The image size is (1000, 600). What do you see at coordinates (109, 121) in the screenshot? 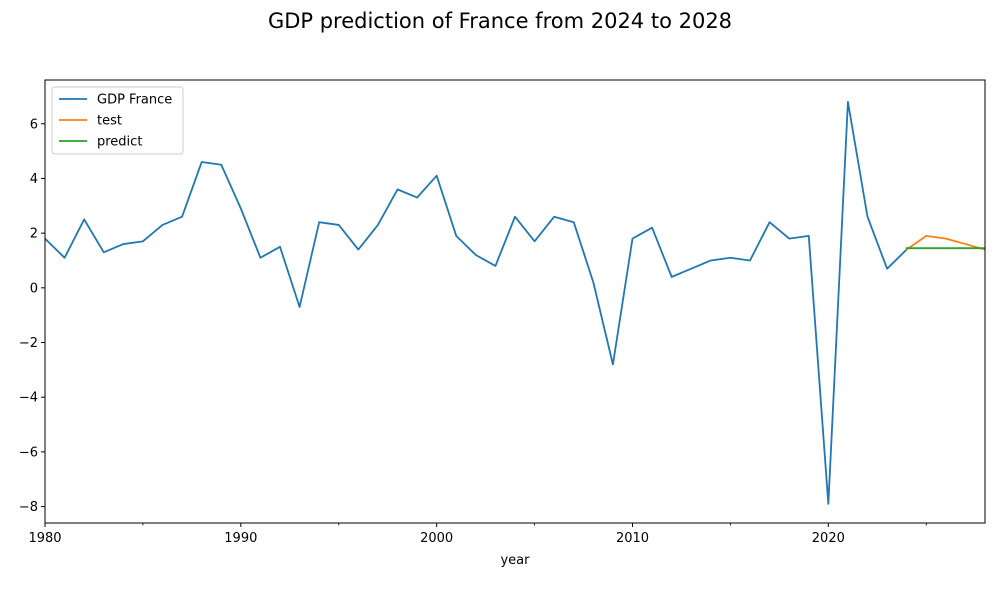
I see `legend-label-test: test` at bounding box center [109, 121].